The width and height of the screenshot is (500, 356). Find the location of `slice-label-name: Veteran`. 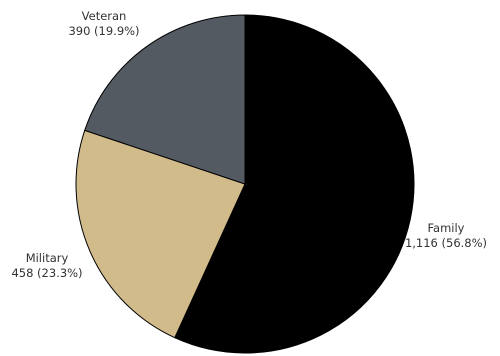

slice-label-name: Veteran is located at coordinates (104, 16).